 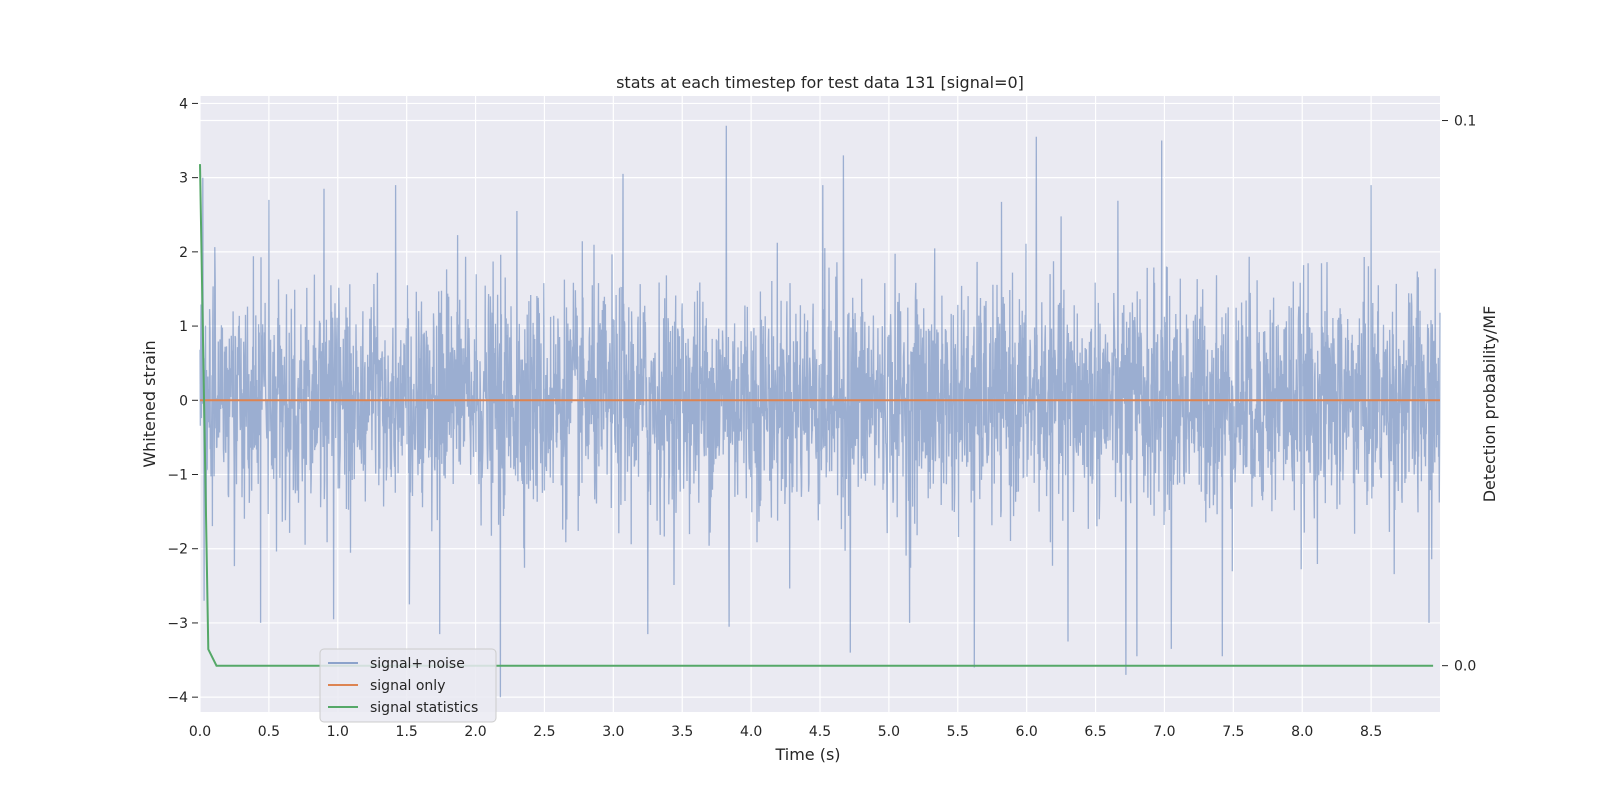 What do you see at coordinates (1164, 732) in the screenshot?
I see `x-tick-label: 7.0` at bounding box center [1164, 732].